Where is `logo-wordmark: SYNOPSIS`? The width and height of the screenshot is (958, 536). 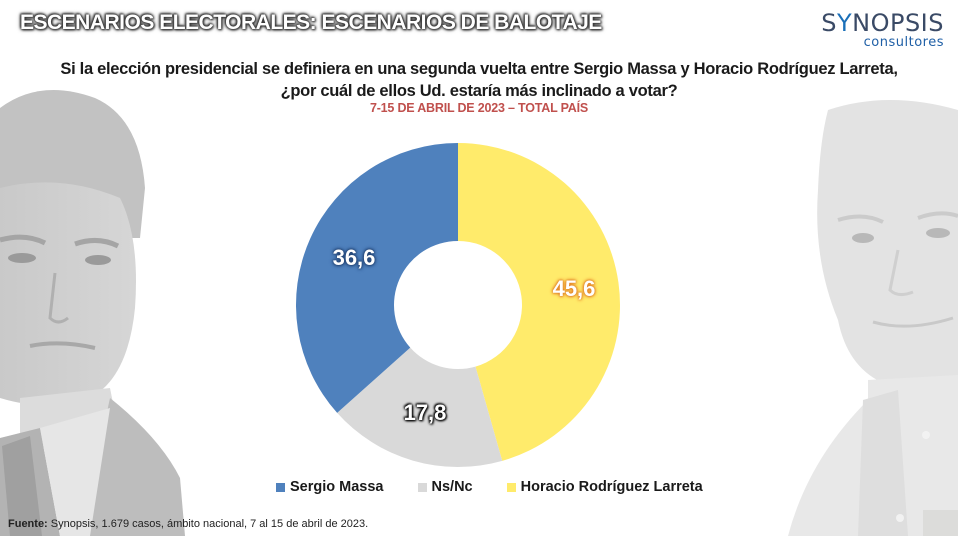
logo-wordmark: SYNOPSIS is located at coordinates (882, 23).